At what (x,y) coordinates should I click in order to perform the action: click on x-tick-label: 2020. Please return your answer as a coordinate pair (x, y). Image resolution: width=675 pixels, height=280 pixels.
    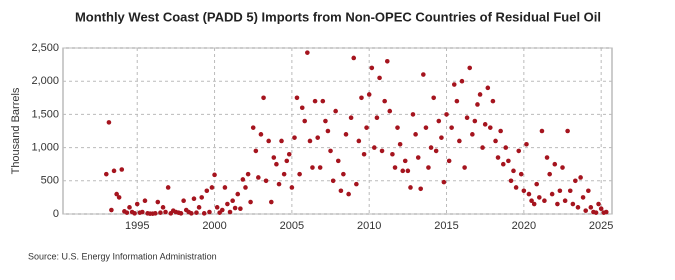
    Looking at the image, I should click on (524, 226).